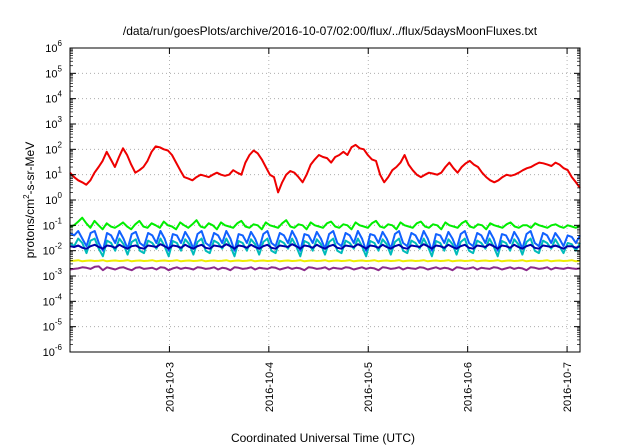 The width and height of the screenshot is (640, 448). Describe the element at coordinates (53, 351) in the screenshot. I see `y-tick-label: 10⁻⁶` at that location.